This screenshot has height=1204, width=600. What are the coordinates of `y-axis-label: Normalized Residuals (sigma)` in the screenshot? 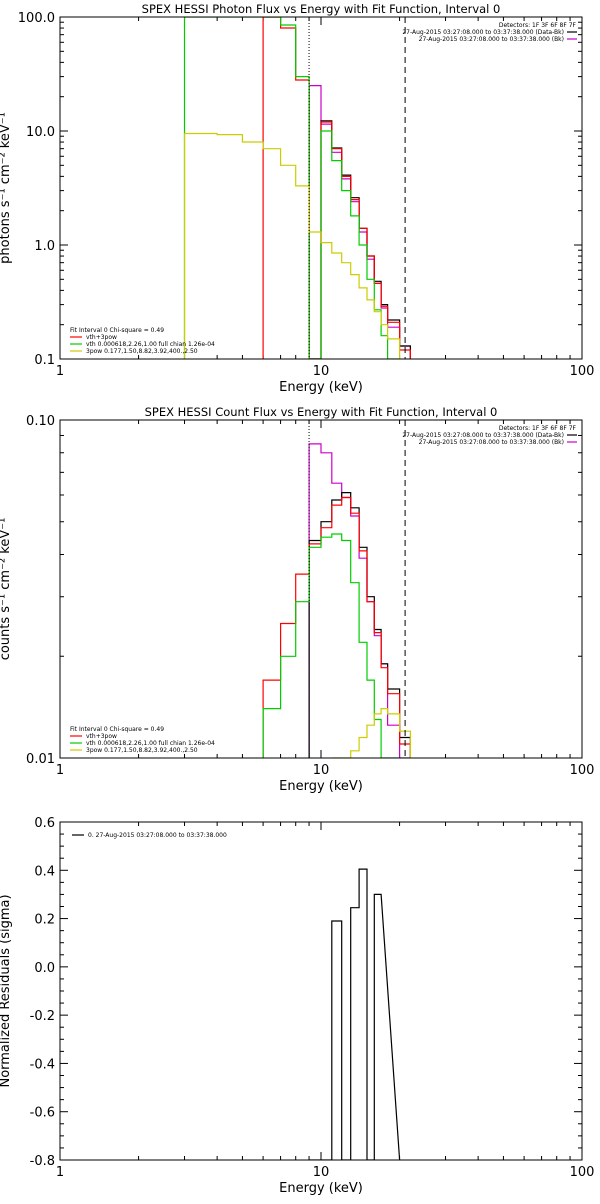 It's located at (6, 990).